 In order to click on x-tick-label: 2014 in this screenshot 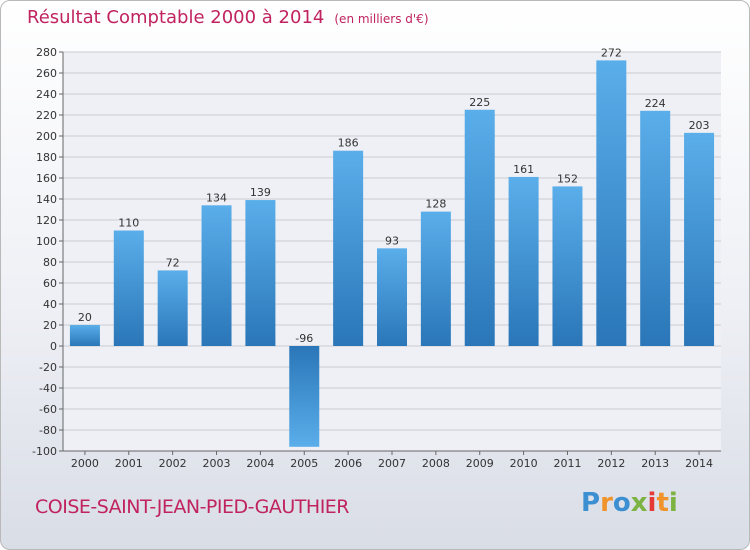, I will do `click(699, 463)`.